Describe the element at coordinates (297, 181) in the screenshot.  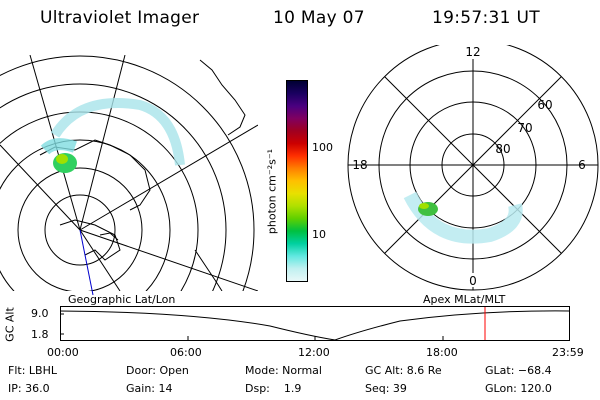
I see `colorbar` at that location.